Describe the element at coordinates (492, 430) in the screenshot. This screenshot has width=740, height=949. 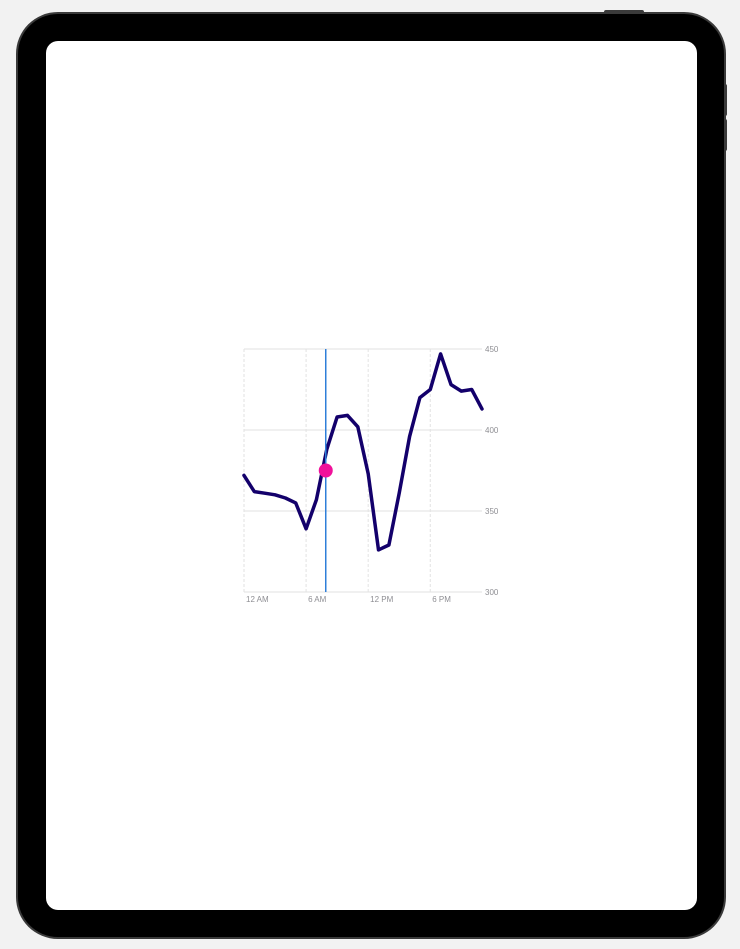
I see `y-tick-label: 400` at that location.